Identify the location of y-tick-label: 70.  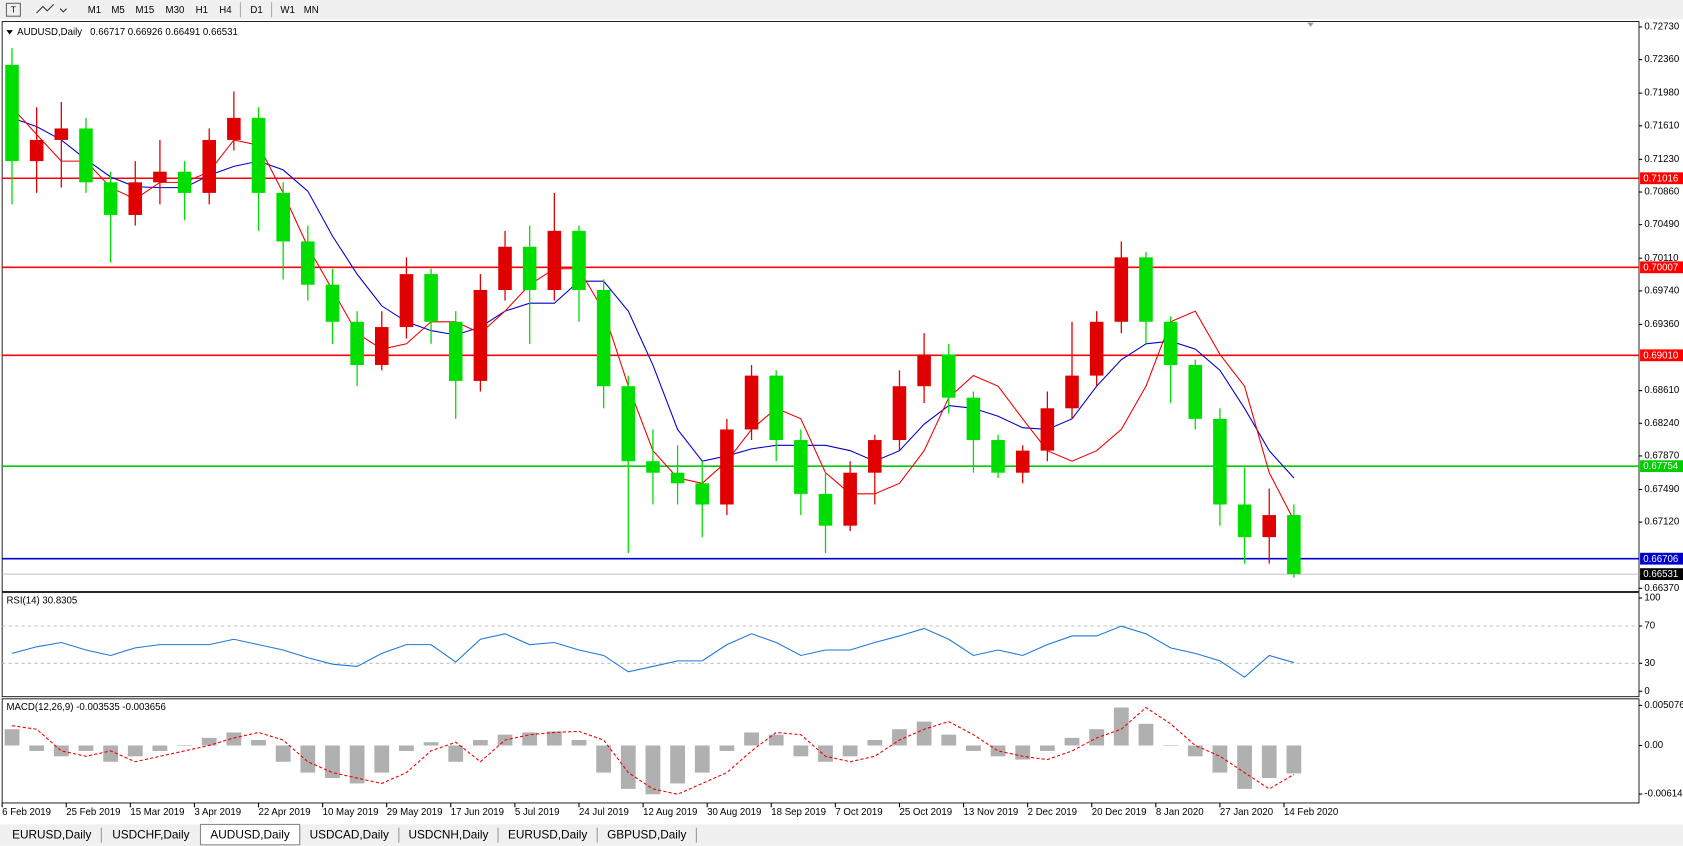
(1649, 626).